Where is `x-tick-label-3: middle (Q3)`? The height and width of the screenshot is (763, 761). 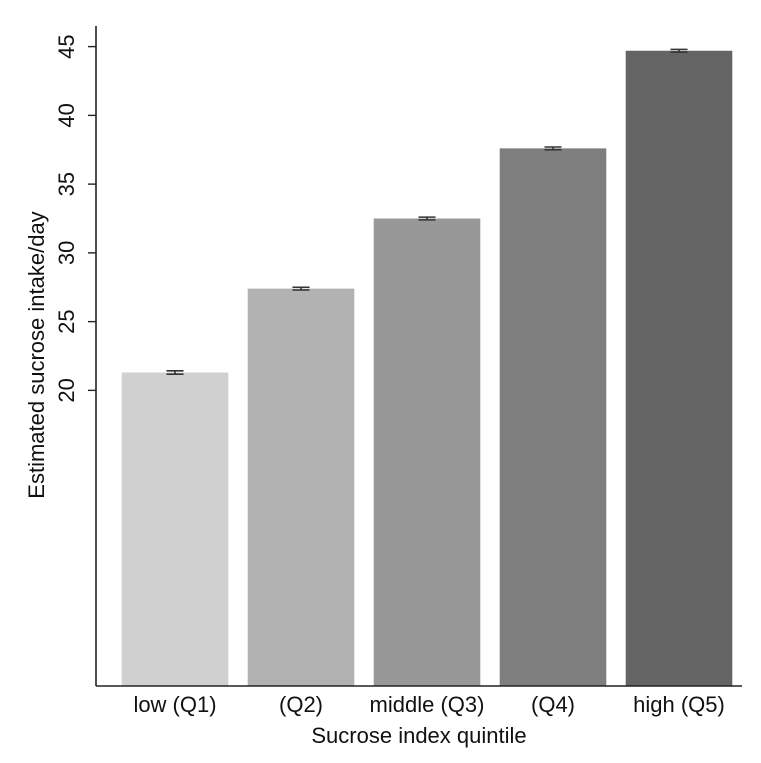
x-tick-label-3: middle (Q3) is located at coordinates (427, 704).